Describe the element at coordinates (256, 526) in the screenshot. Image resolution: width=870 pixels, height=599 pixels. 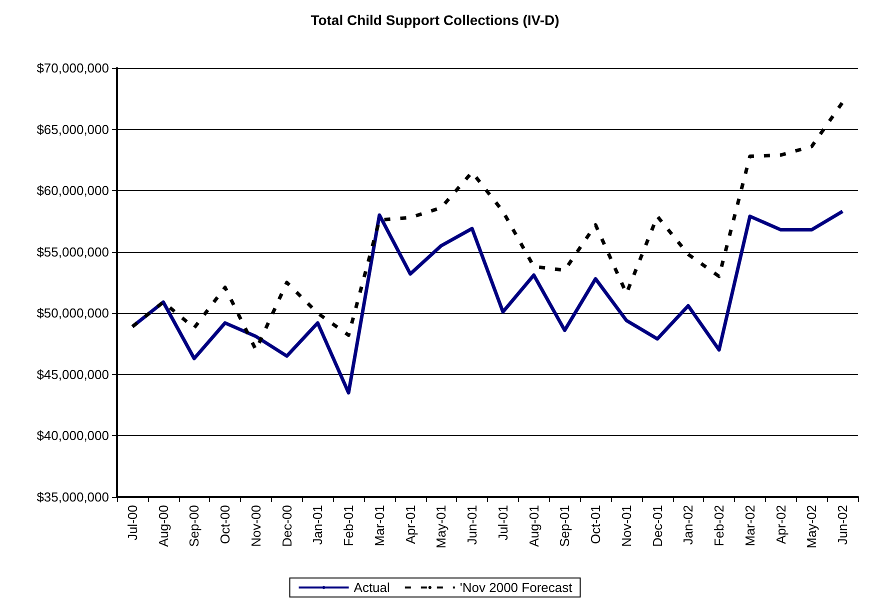
I see `x-tick-label: Nov-00` at that location.